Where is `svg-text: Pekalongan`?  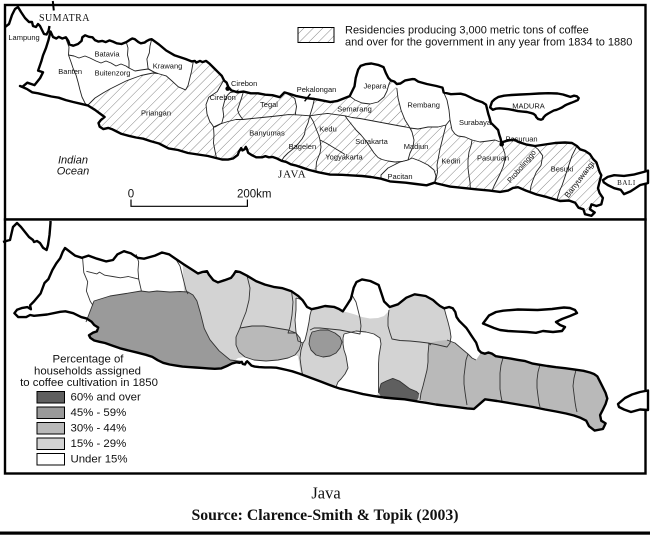 svg-text: Pekalongan is located at coordinates (317, 89).